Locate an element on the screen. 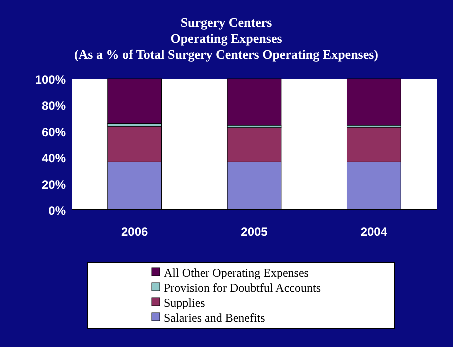 The width and height of the screenshot is (453, 347). legend-label: Supplies is located at coordinates (185, 303).